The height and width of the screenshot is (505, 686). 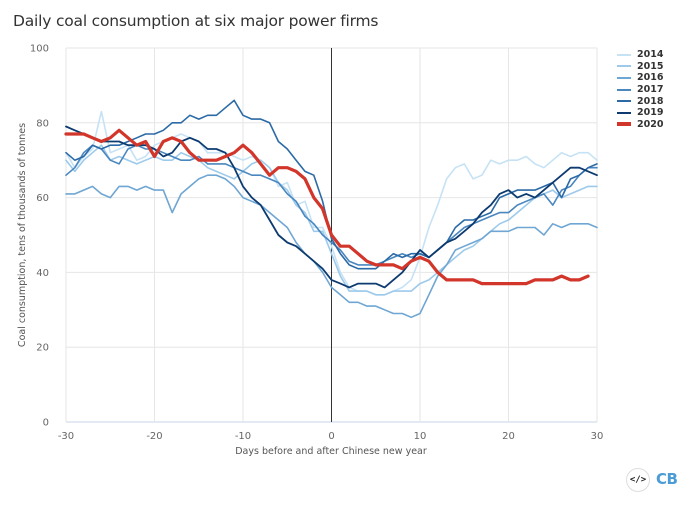 I want to click on legend-label: 2018, so click(x=650, y=101).